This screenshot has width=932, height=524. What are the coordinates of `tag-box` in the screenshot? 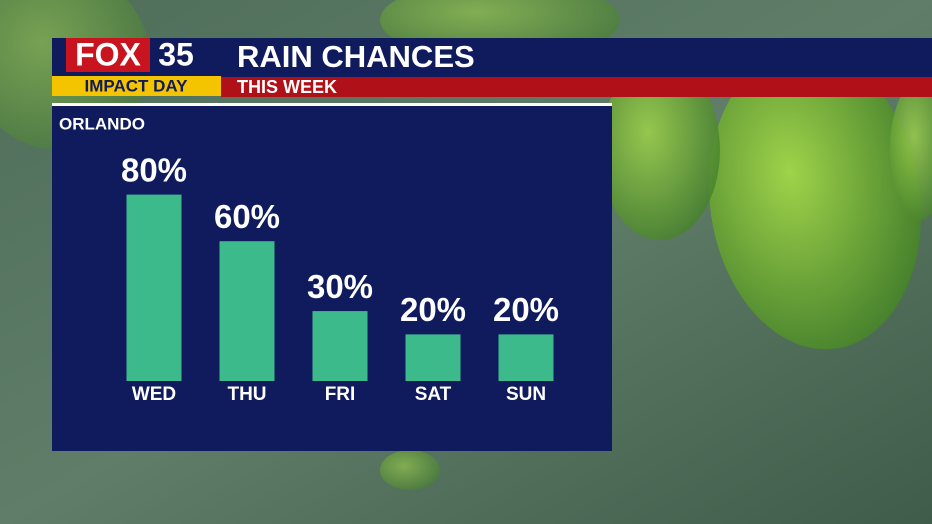 It's located at (136, 86).